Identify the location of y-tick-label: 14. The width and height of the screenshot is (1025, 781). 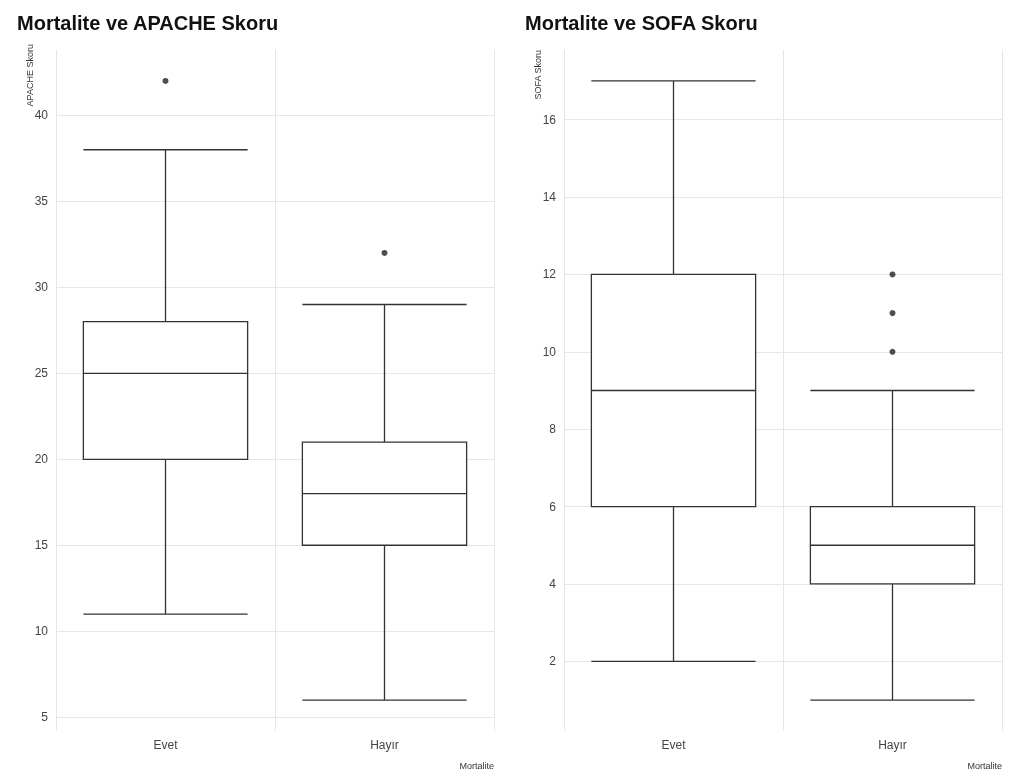
(549, 197).